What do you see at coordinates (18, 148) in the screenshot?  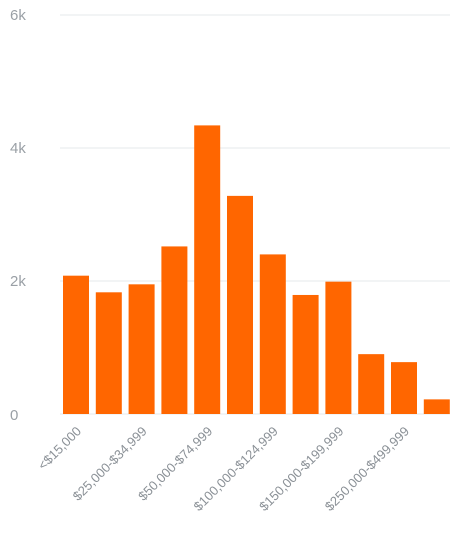 I see `y-tick-label: 4k` at bounding box center [18, 148].